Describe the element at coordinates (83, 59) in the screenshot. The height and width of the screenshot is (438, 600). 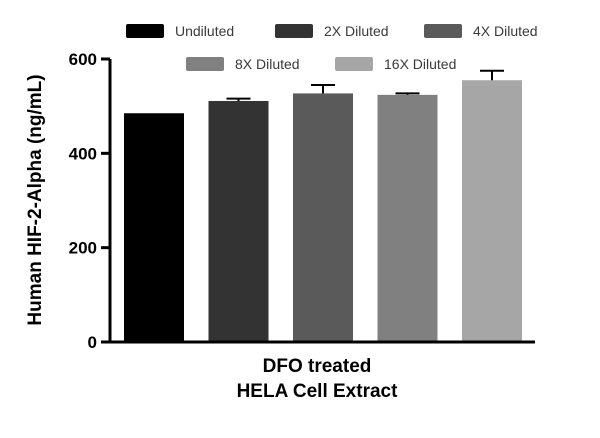
I see `y-tick-label: 600` at that location.